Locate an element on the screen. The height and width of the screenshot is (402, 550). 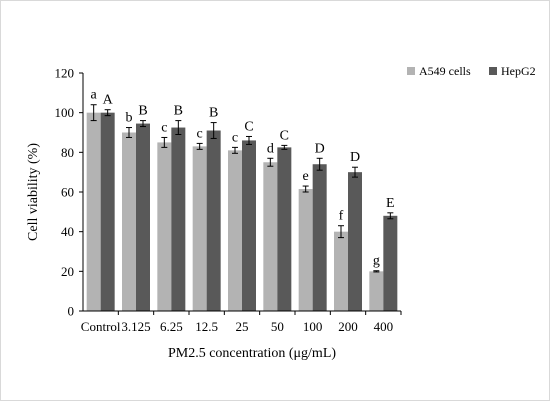
y-ticks: 0 20 40 60 80 100 120 is located at coordinates (69, 192).